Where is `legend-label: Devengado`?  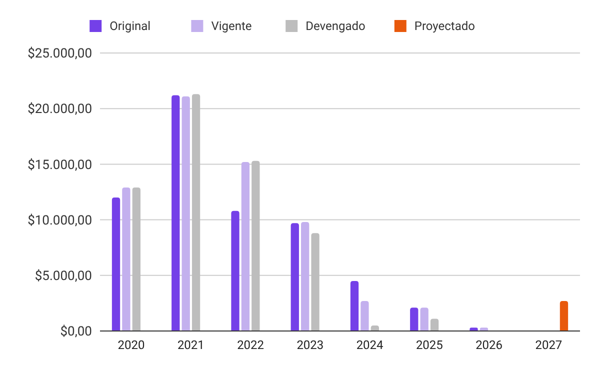 legend-label: Devengado is located at coordinates (336, 26).